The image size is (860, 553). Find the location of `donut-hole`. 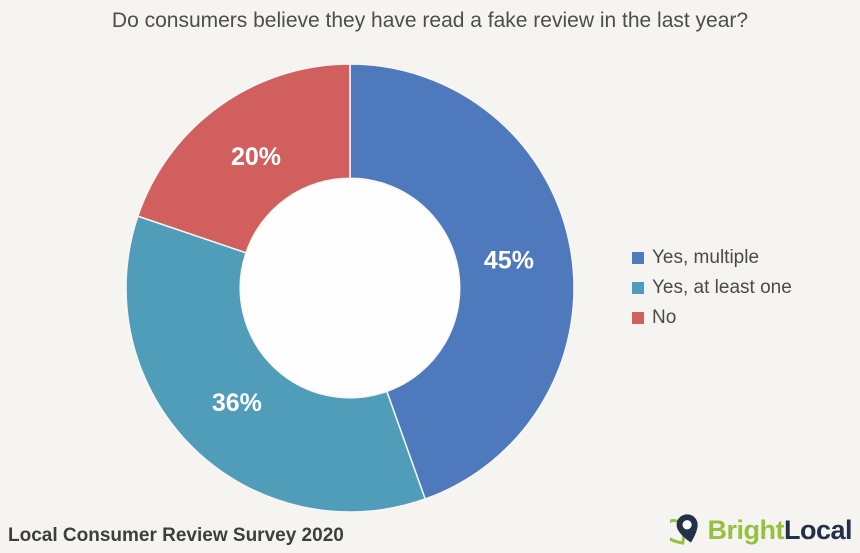

donut-hole is located at coordinates (350, 288).